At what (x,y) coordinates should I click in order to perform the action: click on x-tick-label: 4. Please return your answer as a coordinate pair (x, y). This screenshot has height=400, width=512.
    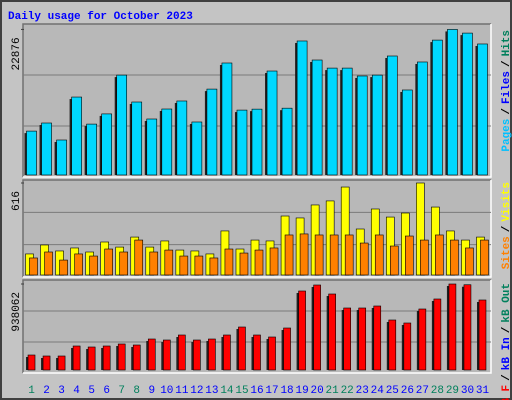
    Looking at the image, I should click on (76, 391).